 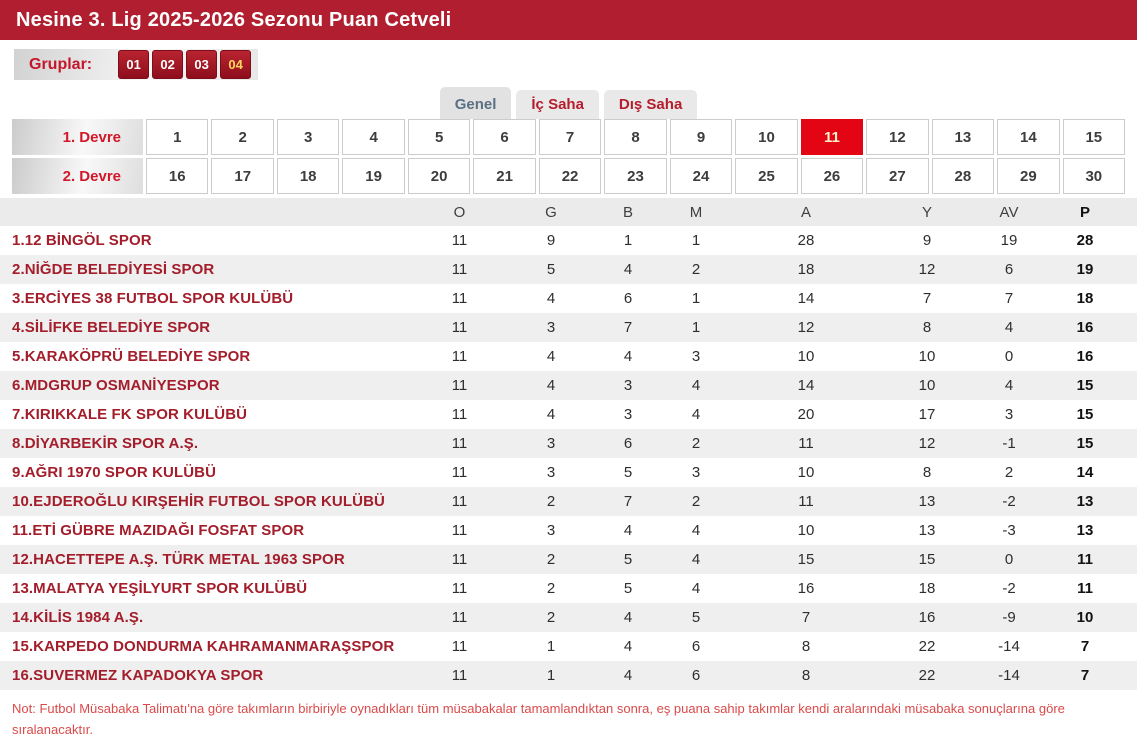 I want to click on stat-y: 8, so click(x=927, y=472).